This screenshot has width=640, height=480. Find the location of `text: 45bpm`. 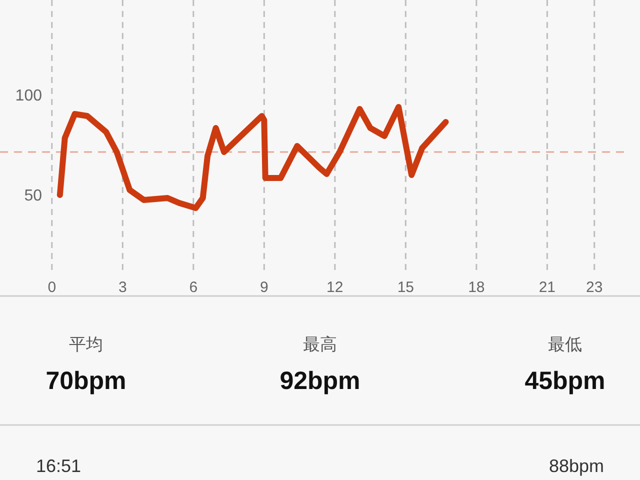

text: 45bpm is located at coordinates (565, 381).